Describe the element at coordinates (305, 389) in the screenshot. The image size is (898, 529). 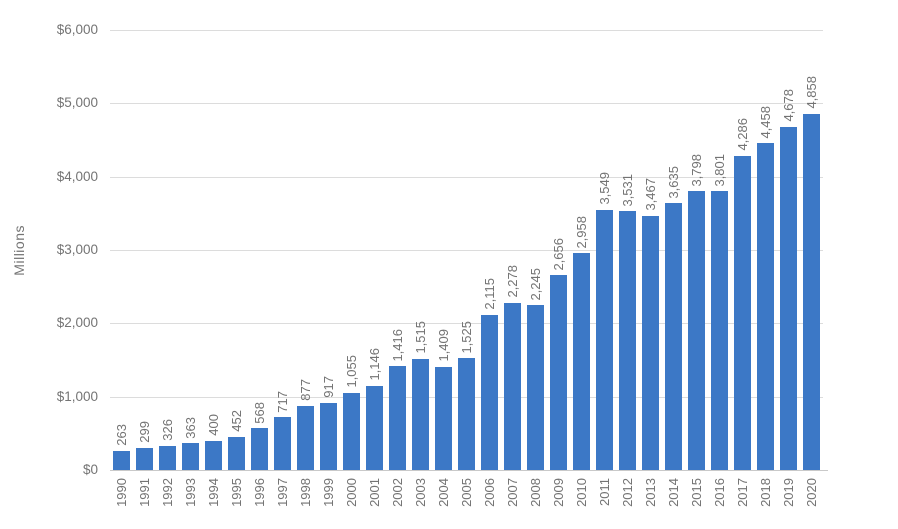
I see `bar-value-label: 877` at that location.